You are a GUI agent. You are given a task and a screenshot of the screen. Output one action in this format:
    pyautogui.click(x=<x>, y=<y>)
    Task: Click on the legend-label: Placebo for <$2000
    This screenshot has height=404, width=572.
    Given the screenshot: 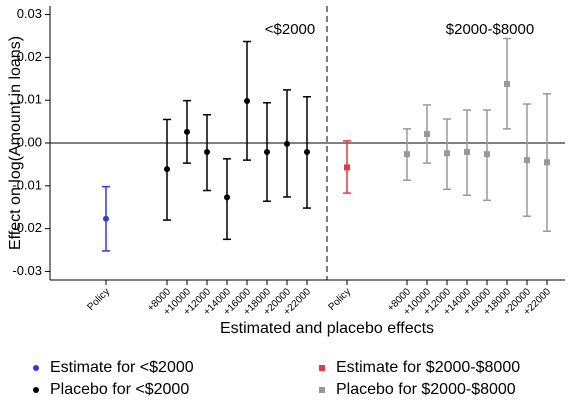 What is the action you would take?
    pyautogui.click(x=119, y=389)
    